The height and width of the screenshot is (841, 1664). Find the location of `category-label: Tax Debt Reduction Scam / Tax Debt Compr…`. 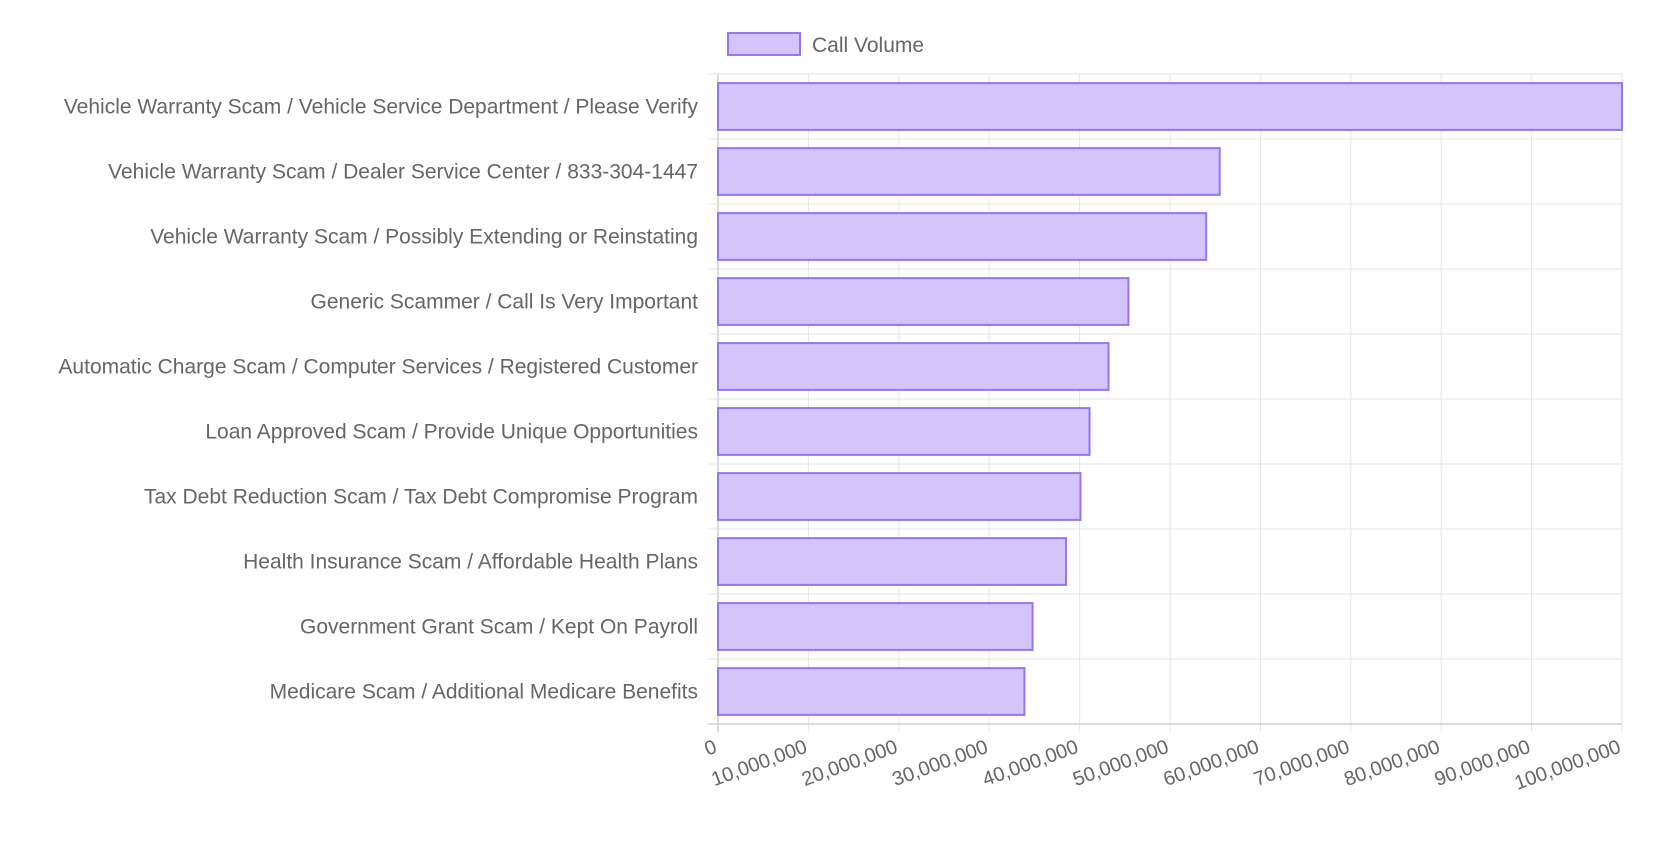

category-label: Tax Debt Reduction Scam / Tax Debt Compr… is located at coordinates (421, 497).